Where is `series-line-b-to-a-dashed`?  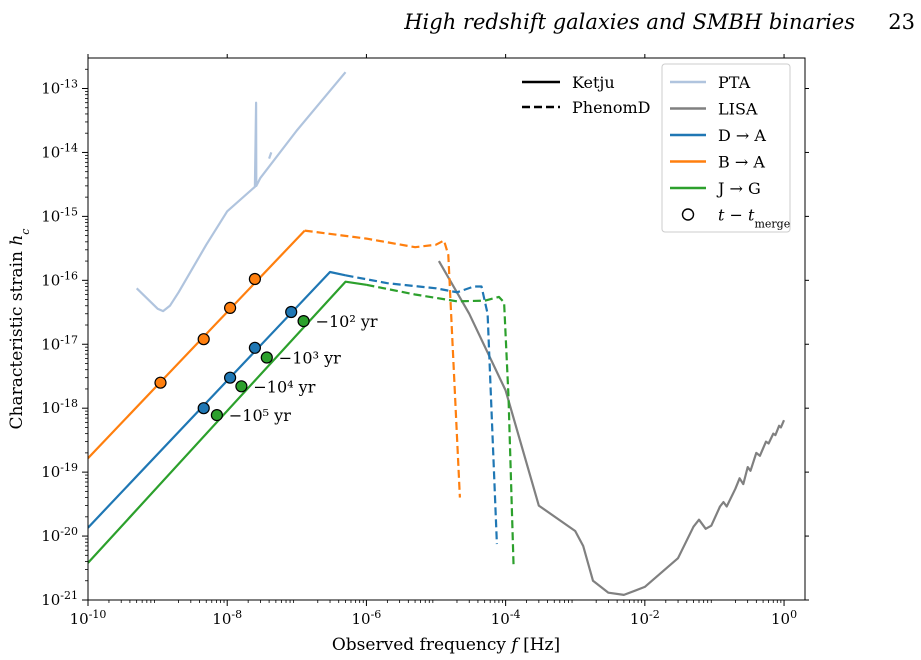
series-line-b-to-a-dashed is located at coordinates (382, 363).